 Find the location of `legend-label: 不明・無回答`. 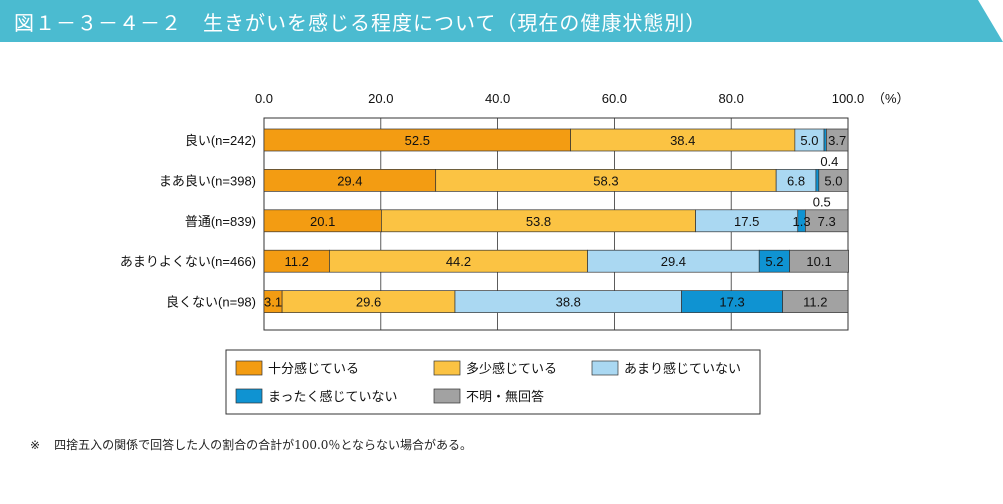

legend-label: 不明・無回答 is located at coordinates (505, 396).